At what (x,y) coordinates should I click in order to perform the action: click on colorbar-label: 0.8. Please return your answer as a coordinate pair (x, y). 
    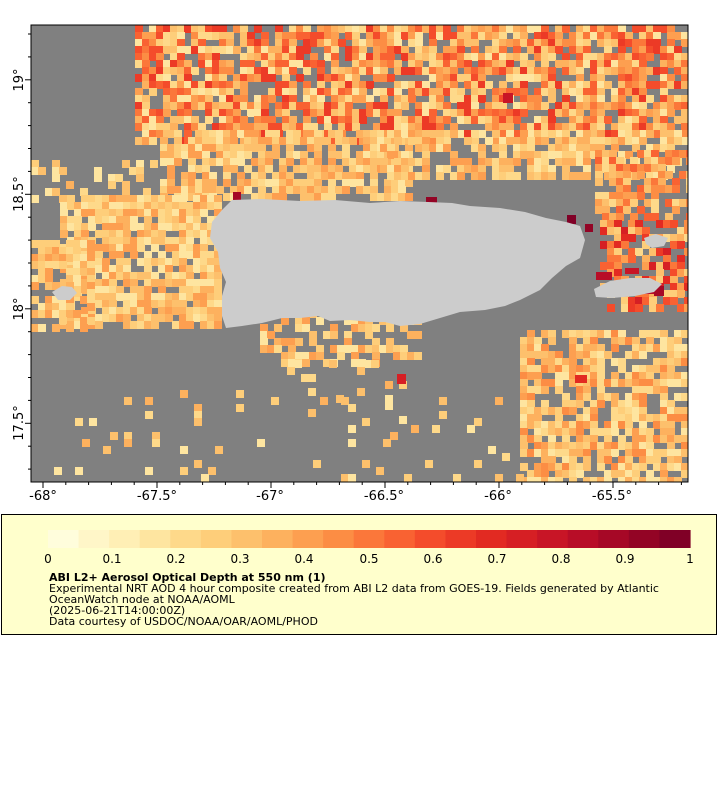
    Looking at the image, I should click on (561, 559).